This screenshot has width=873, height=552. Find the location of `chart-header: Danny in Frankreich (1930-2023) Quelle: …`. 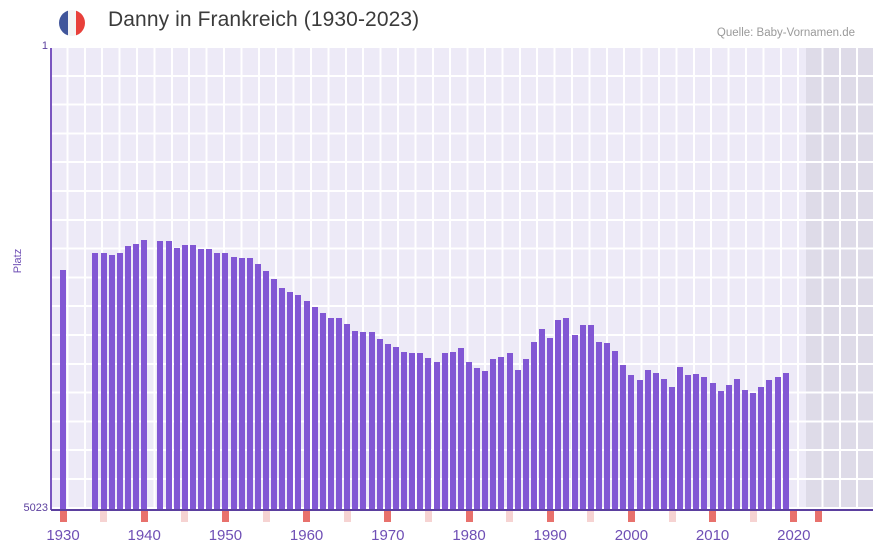

chart-header: Danny in Frankreich (1930-2023) Quelle: … is located at coordinates (436, 22).